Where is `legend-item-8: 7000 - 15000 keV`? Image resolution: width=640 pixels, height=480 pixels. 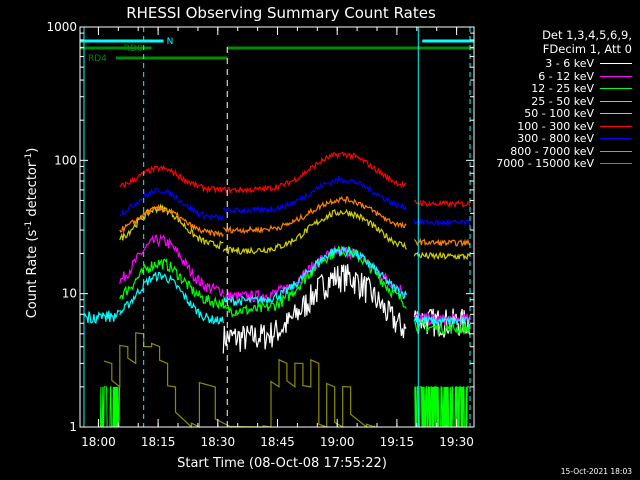 legend-item-8: 7000 - 15000 keV is located at coordinates (564, 163).